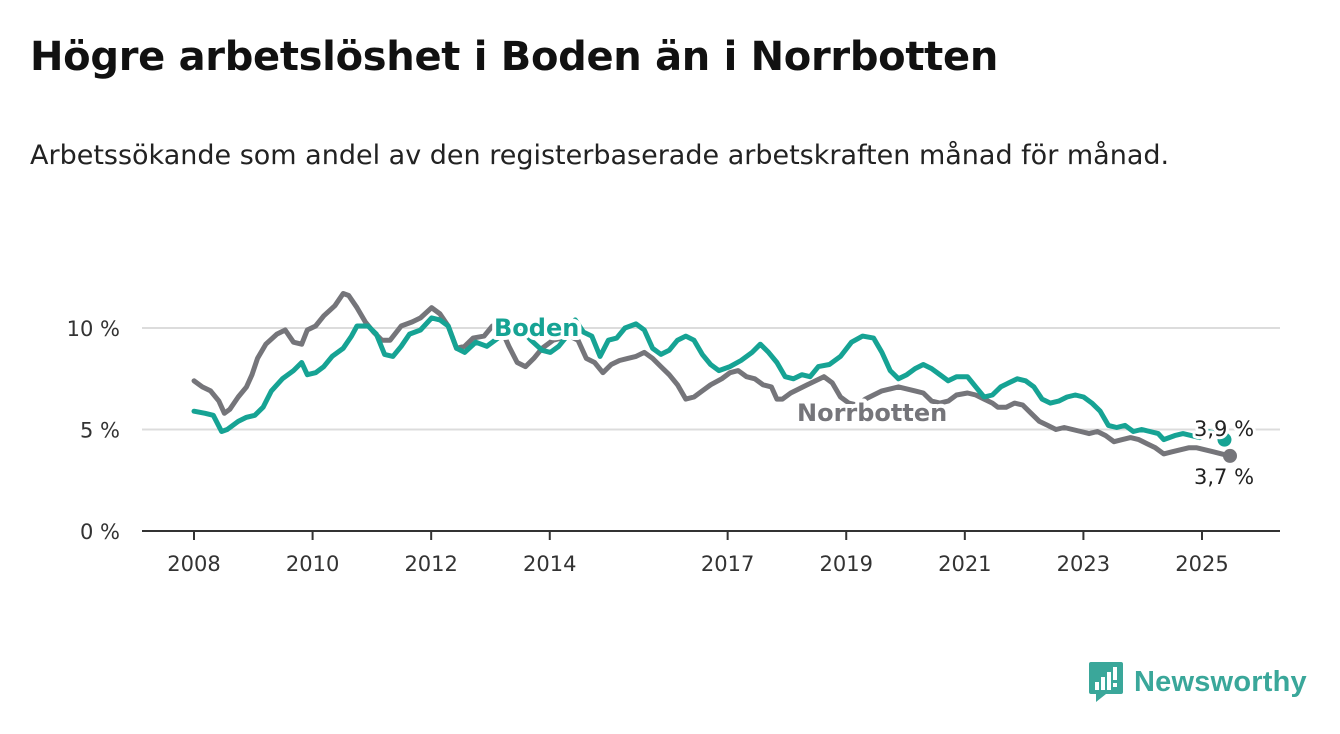 Image resolution: width=1340 pixels, height=734 pixels. What do you see at coordinates (193, 564) in the screenshot?
I see `x-tick-label: 2008` at bounding box center [193, 564].